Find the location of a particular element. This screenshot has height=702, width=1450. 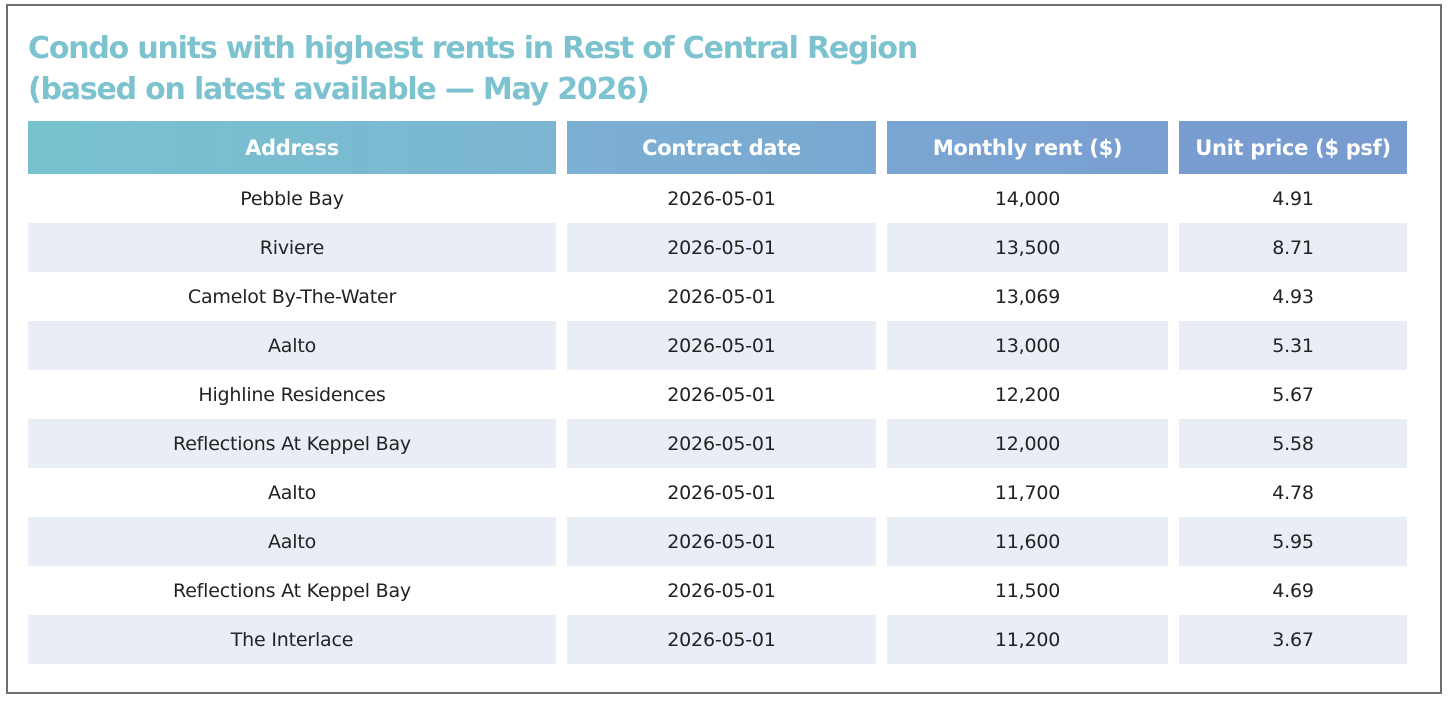

monthly-rent-cell: 11,500 is located at coordinates (1027, 590).